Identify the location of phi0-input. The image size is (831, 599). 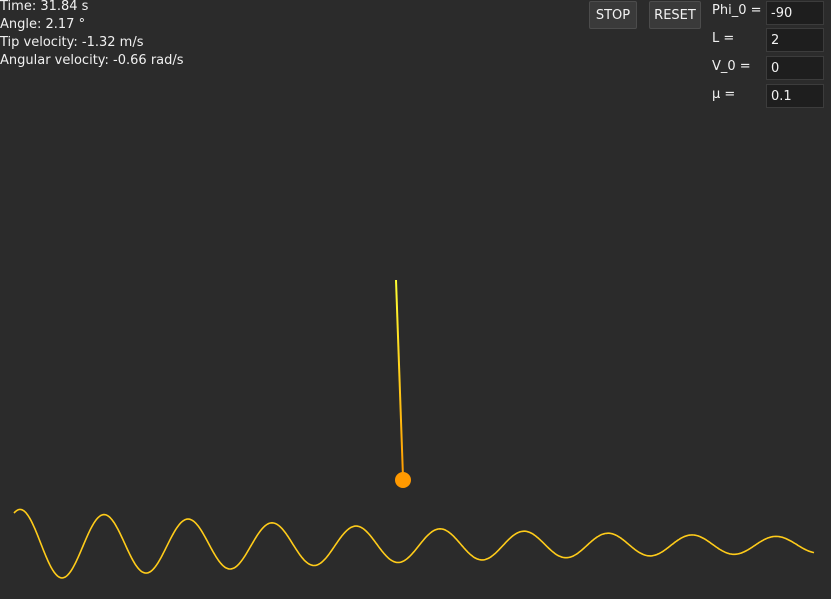
(795, 13).